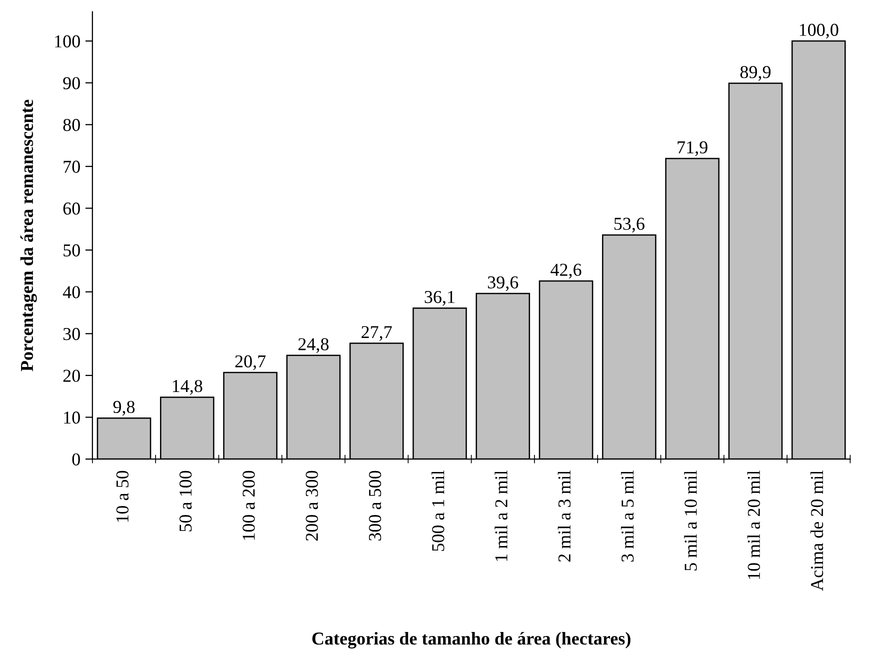 This screenshot has width=872, height=653. Describe the element at coordinates (71, 208) in the screenshot. I see `y-tick-label: 60` at that location.